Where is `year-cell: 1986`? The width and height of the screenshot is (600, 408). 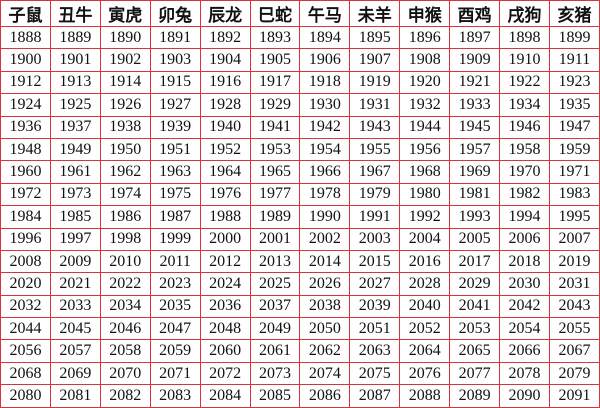
year-cell: 1986 is located at coordinates (125, 217).